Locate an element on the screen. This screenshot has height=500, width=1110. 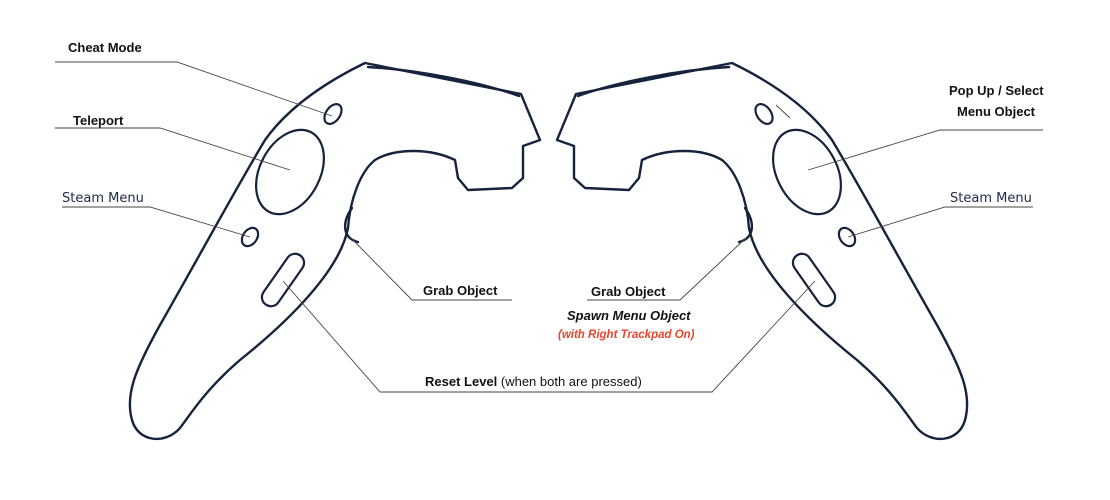
label-popup-select-line1: Pop Up / Select is located at coordinates (996, 90).